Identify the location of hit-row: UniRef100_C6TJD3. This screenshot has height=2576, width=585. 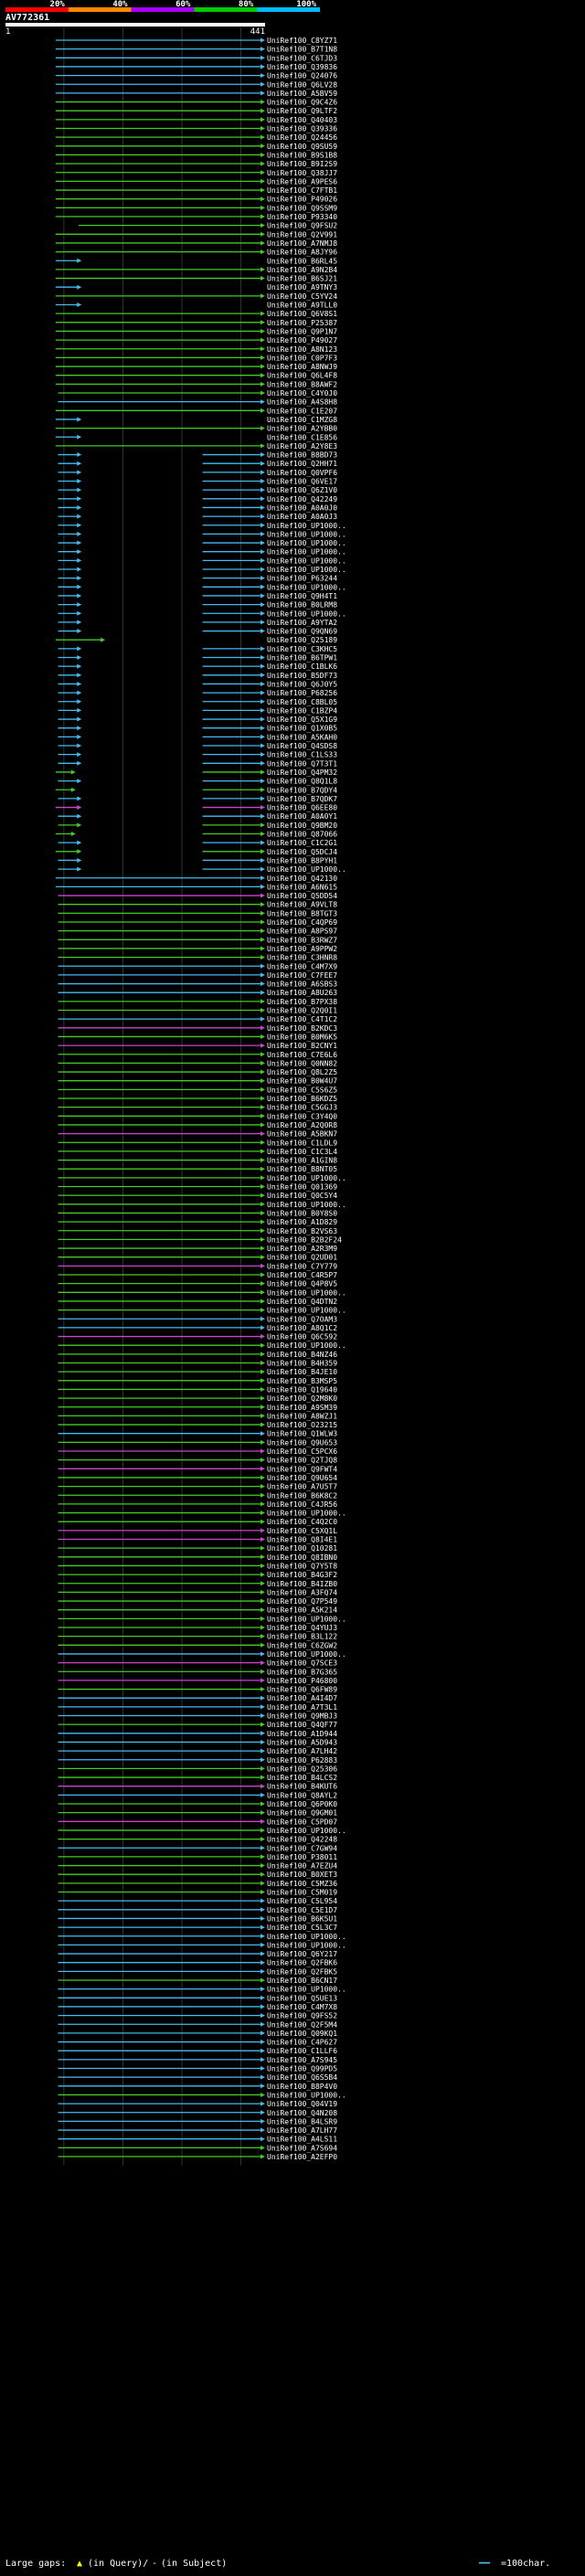
(196, 58).